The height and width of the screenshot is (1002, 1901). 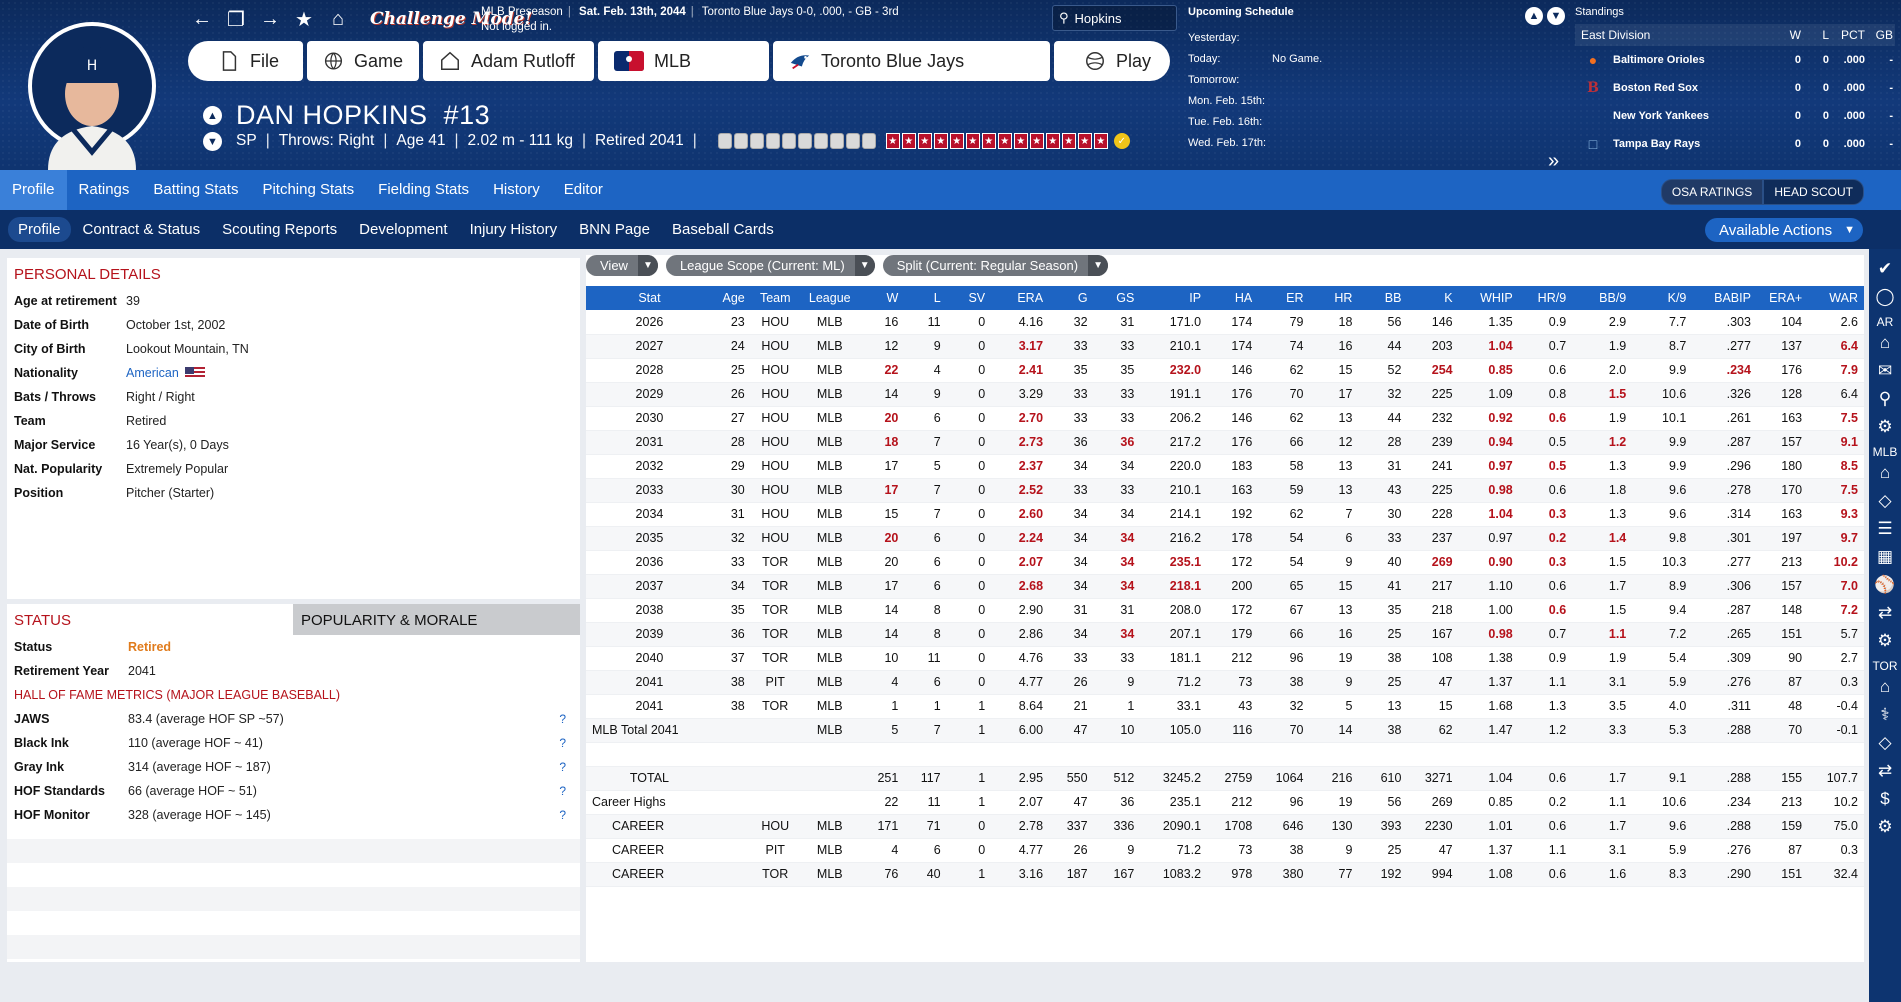 What do you see at coordinates (649, 298) in the screenshot?
I see `column-header: Stat` at bounding box center [649, 298].